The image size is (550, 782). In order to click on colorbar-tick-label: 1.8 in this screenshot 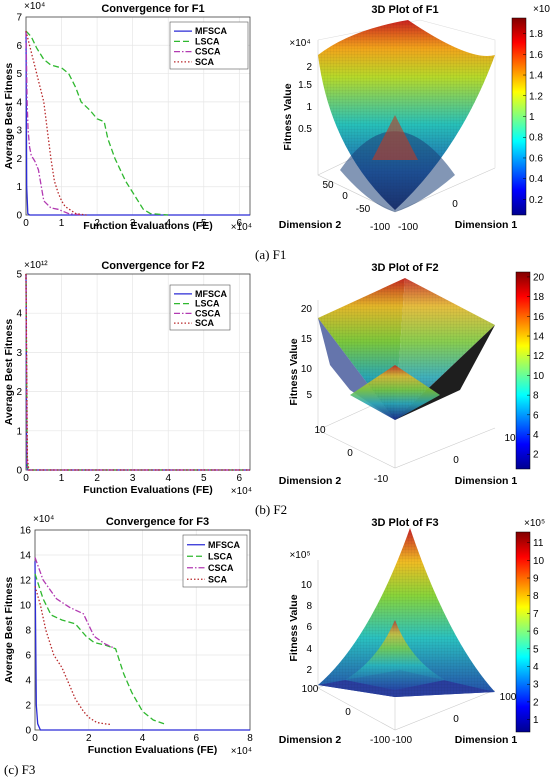, I will do `click(536, 34)`.